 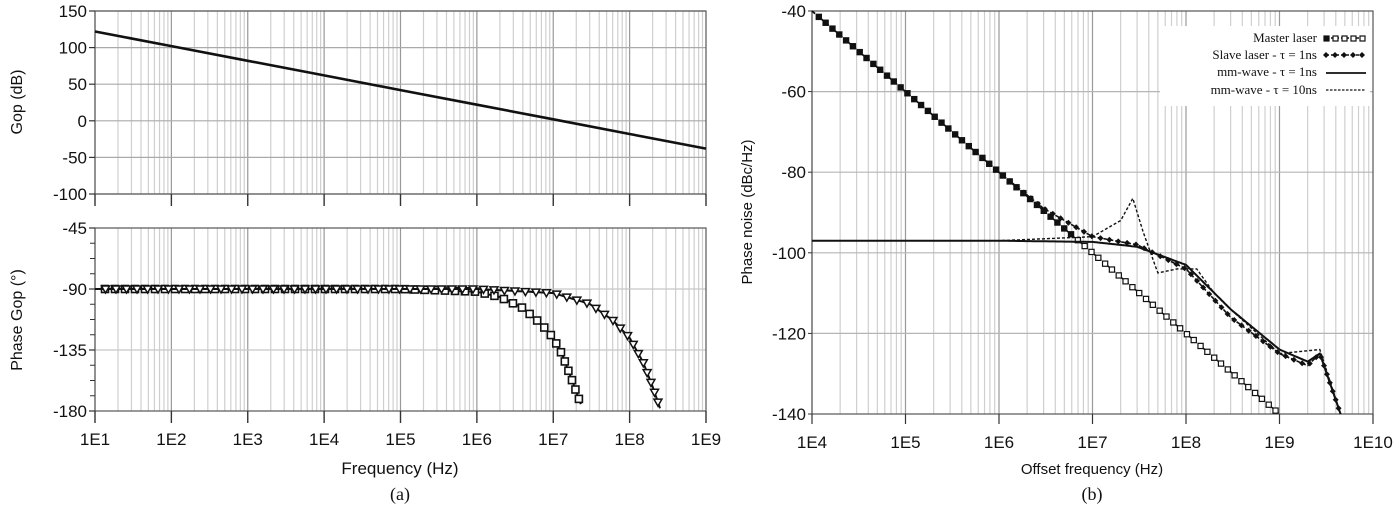 I want to click on mmwave-1ns-line, so click(x=1077, y=327).